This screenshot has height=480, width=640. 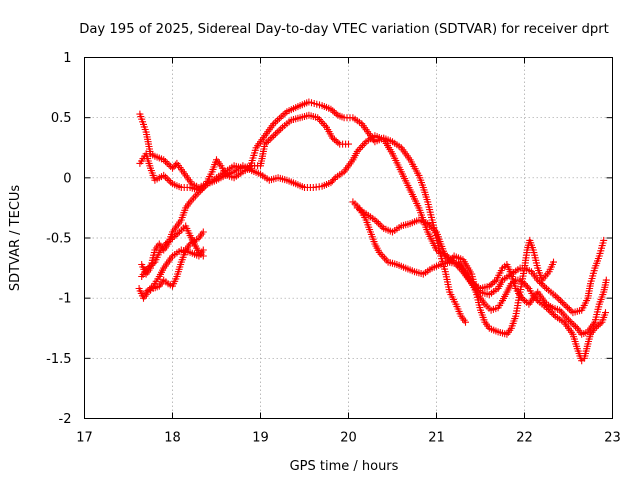 What do you see at coordinates (65, 419) in the screenshot?
I see `y-tick-label: -2` at bounding box center [65, 419].